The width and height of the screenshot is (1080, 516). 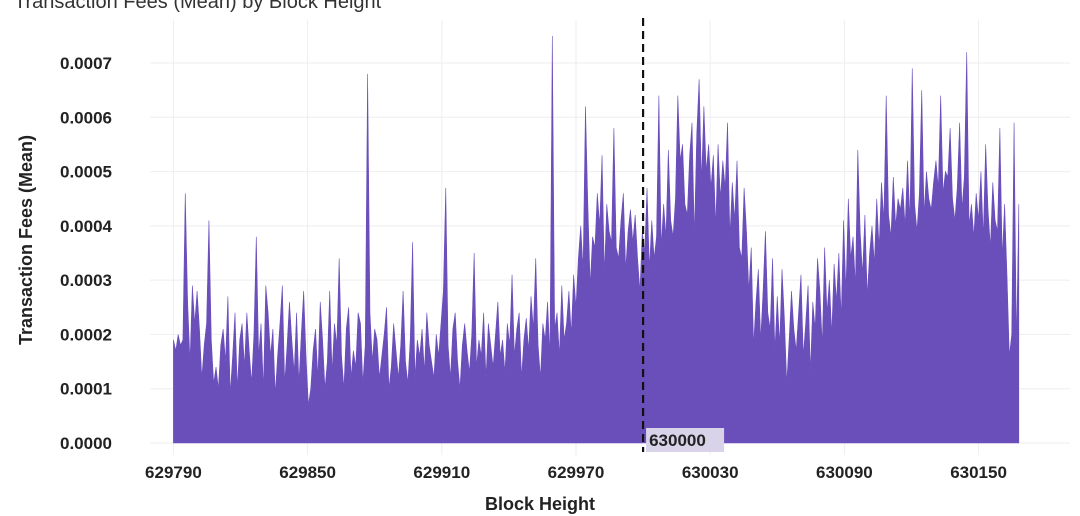 What do you see at coordinates (844, 472) in the screenshot?
I see `x-tick-label: 630090` at bounding box center [844, 472].